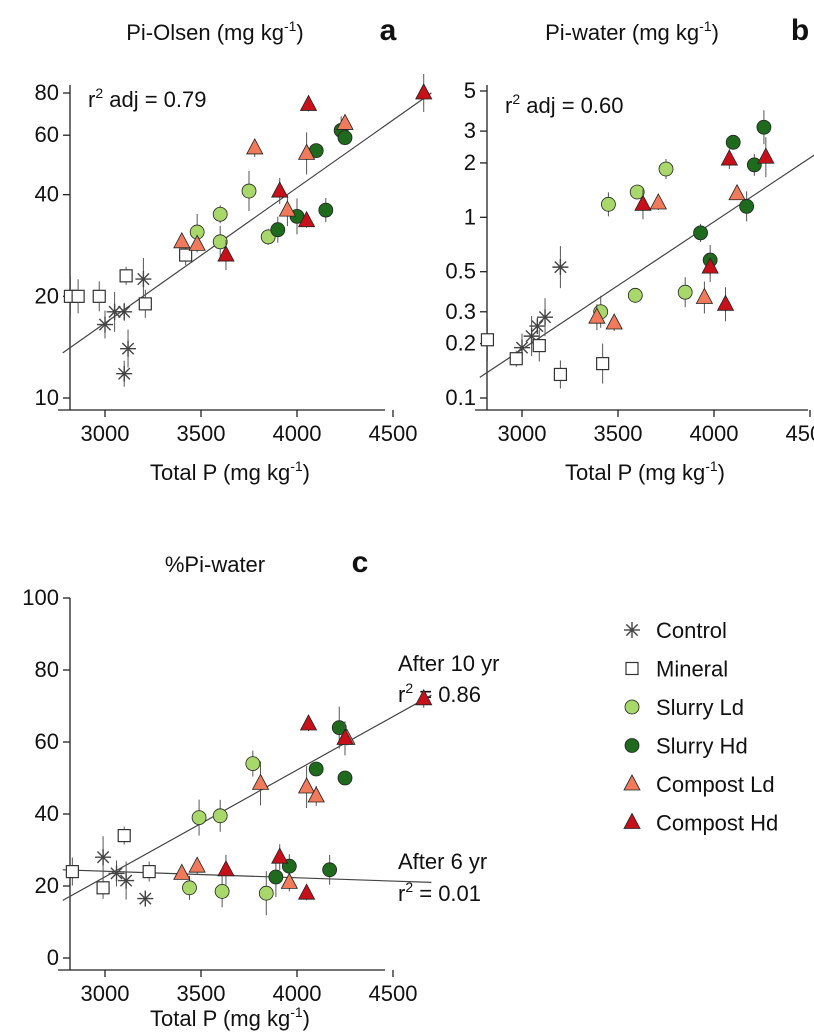  I want to click on y-tick-label: 60, so click(47, 134).